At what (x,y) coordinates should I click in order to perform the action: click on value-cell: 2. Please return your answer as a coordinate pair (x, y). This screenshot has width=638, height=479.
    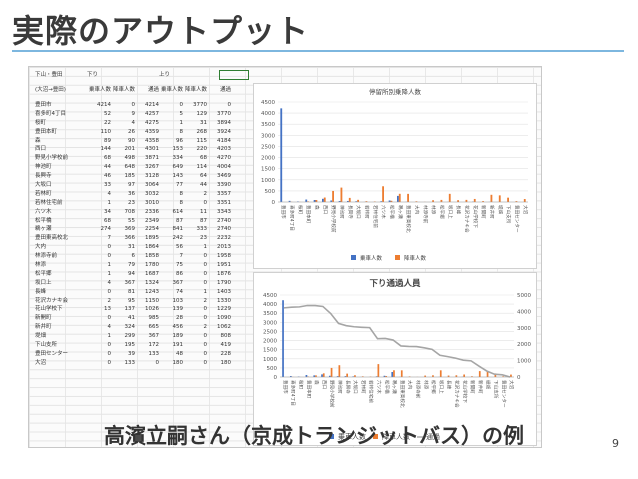
    Looking at the image, I should click on (205, 327).